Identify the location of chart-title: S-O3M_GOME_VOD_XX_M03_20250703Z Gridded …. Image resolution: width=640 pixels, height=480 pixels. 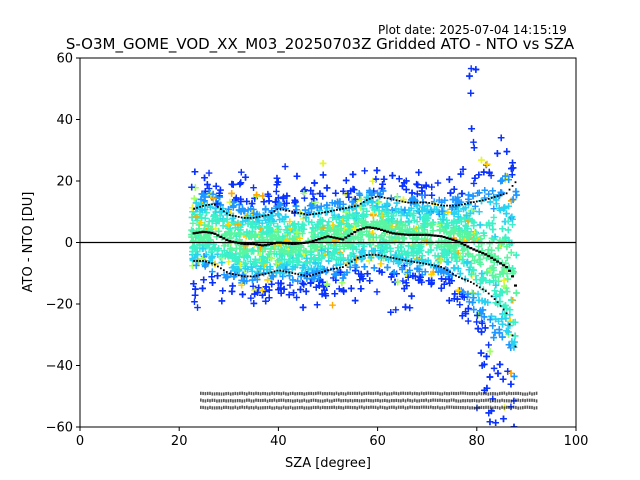
(320, 44).